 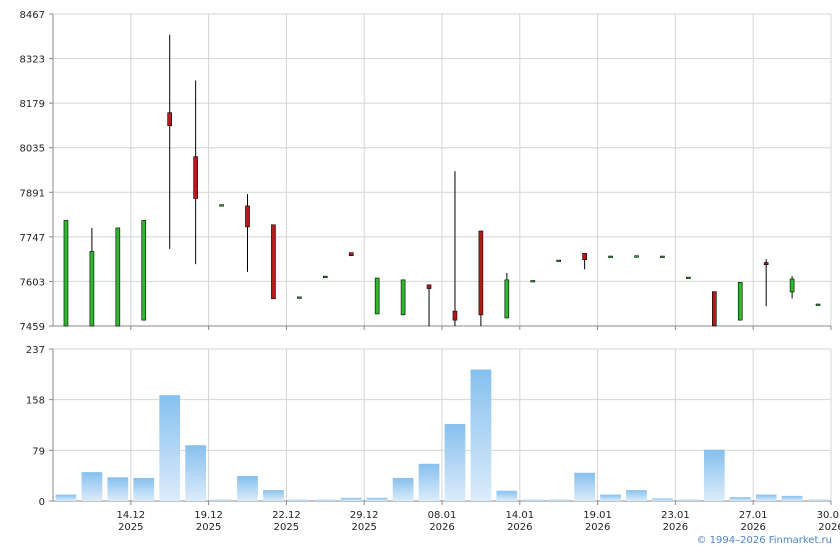 I want to click on x-tick-label-date: 30.01, so click(x=828, y=515).